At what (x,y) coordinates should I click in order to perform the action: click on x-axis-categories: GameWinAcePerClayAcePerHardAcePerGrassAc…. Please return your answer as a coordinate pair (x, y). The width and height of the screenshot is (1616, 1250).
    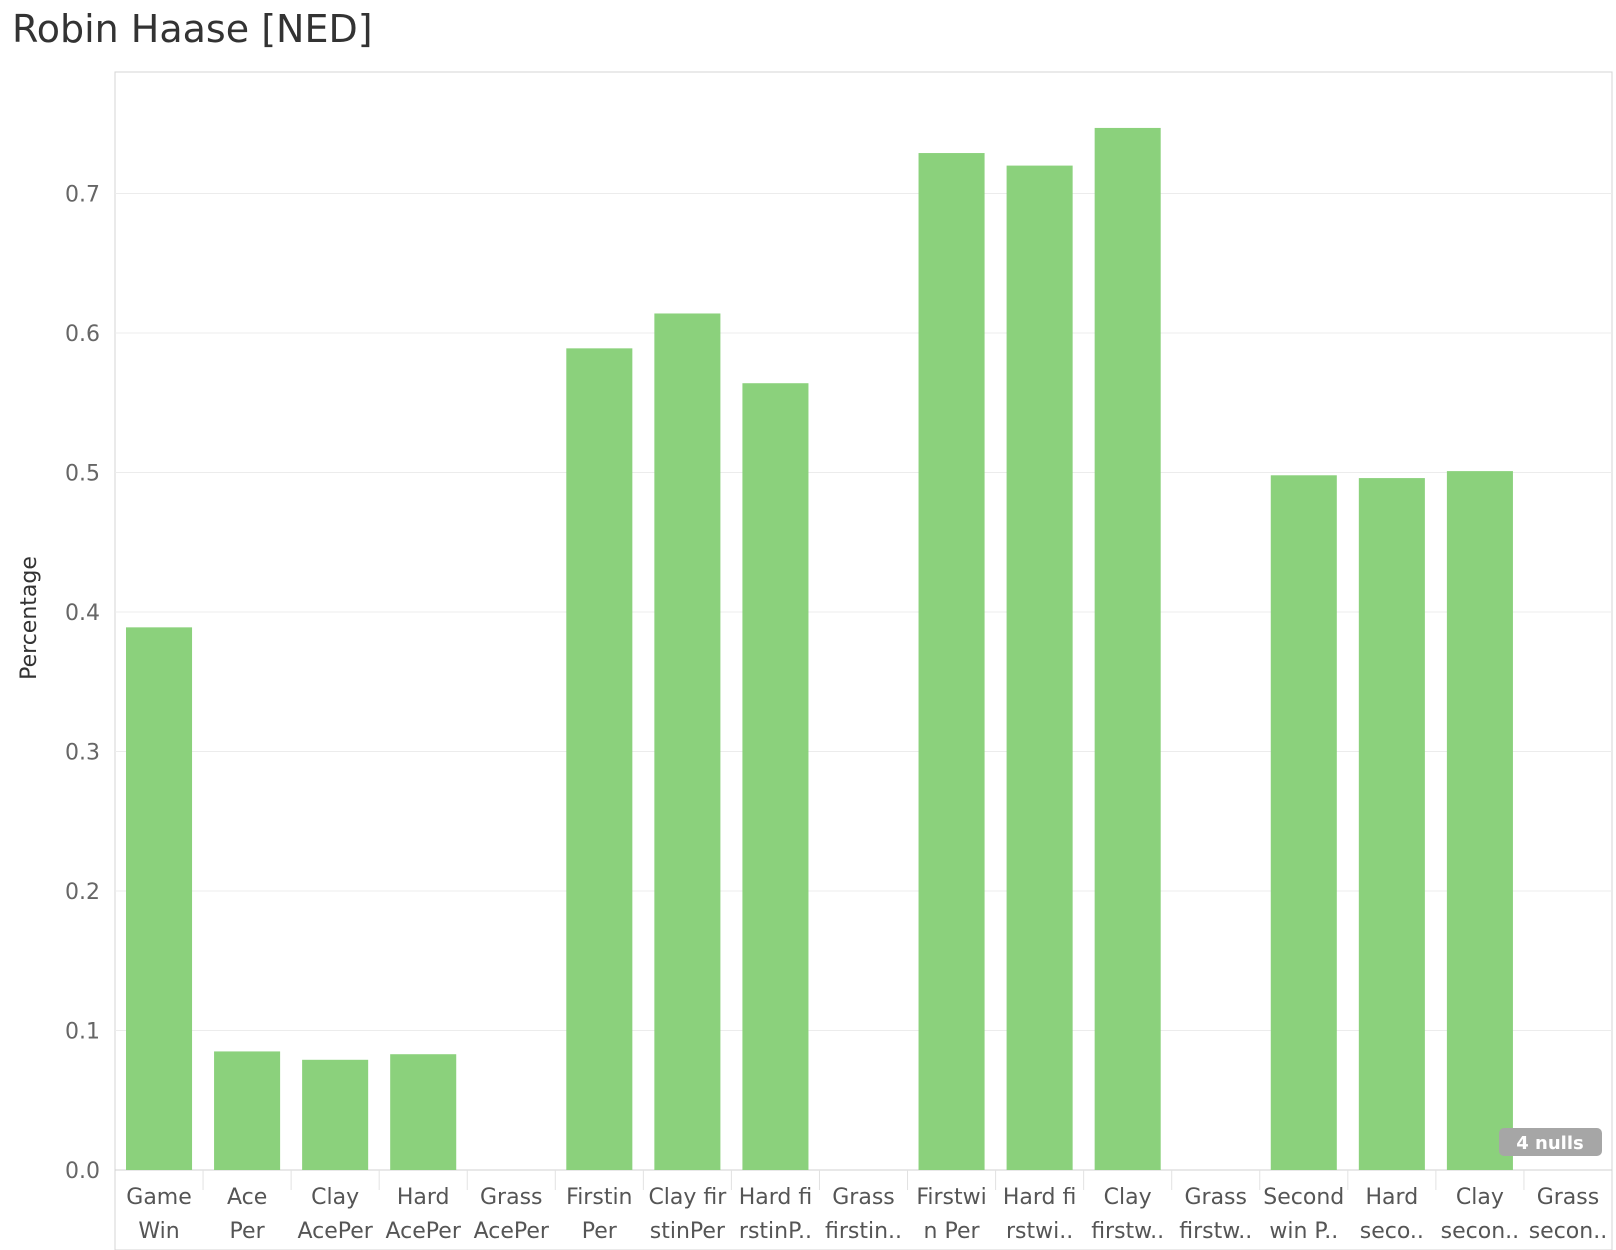
    Looking at the image, I should click on (866, 1207).